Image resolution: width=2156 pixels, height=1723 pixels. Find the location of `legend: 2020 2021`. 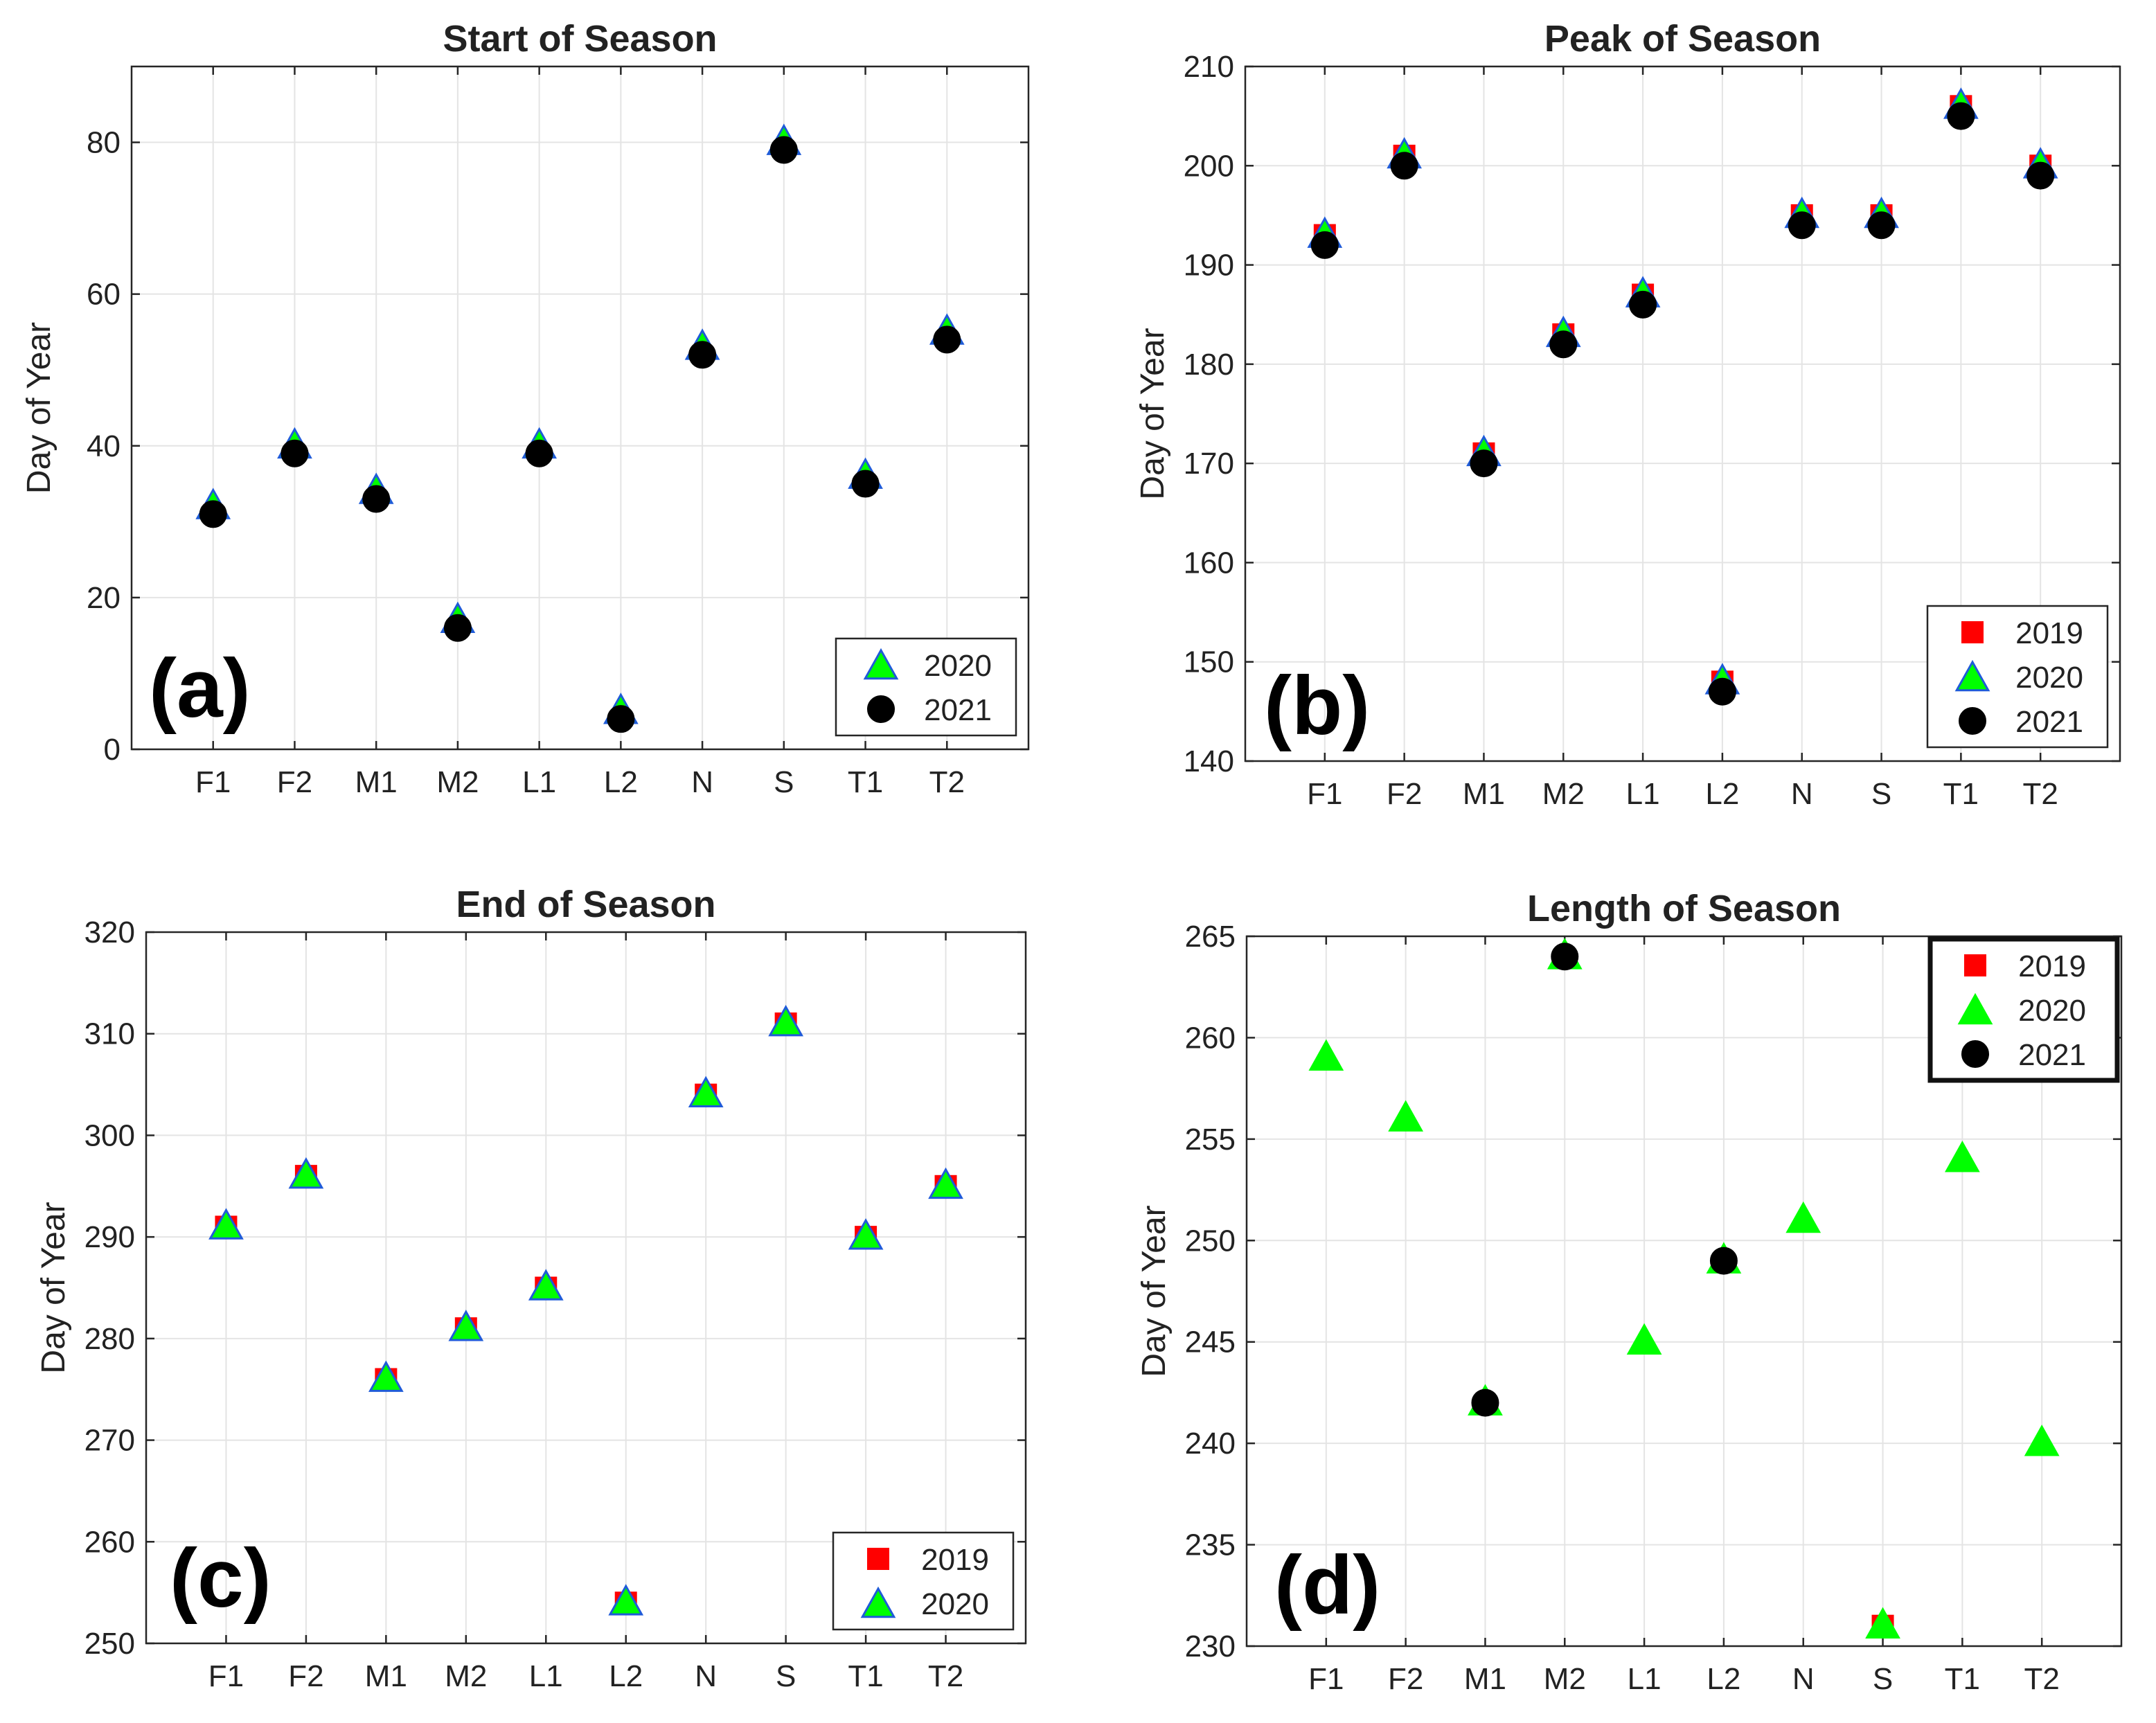

legend: 2020 2021 is located at coordinates (926, 687).